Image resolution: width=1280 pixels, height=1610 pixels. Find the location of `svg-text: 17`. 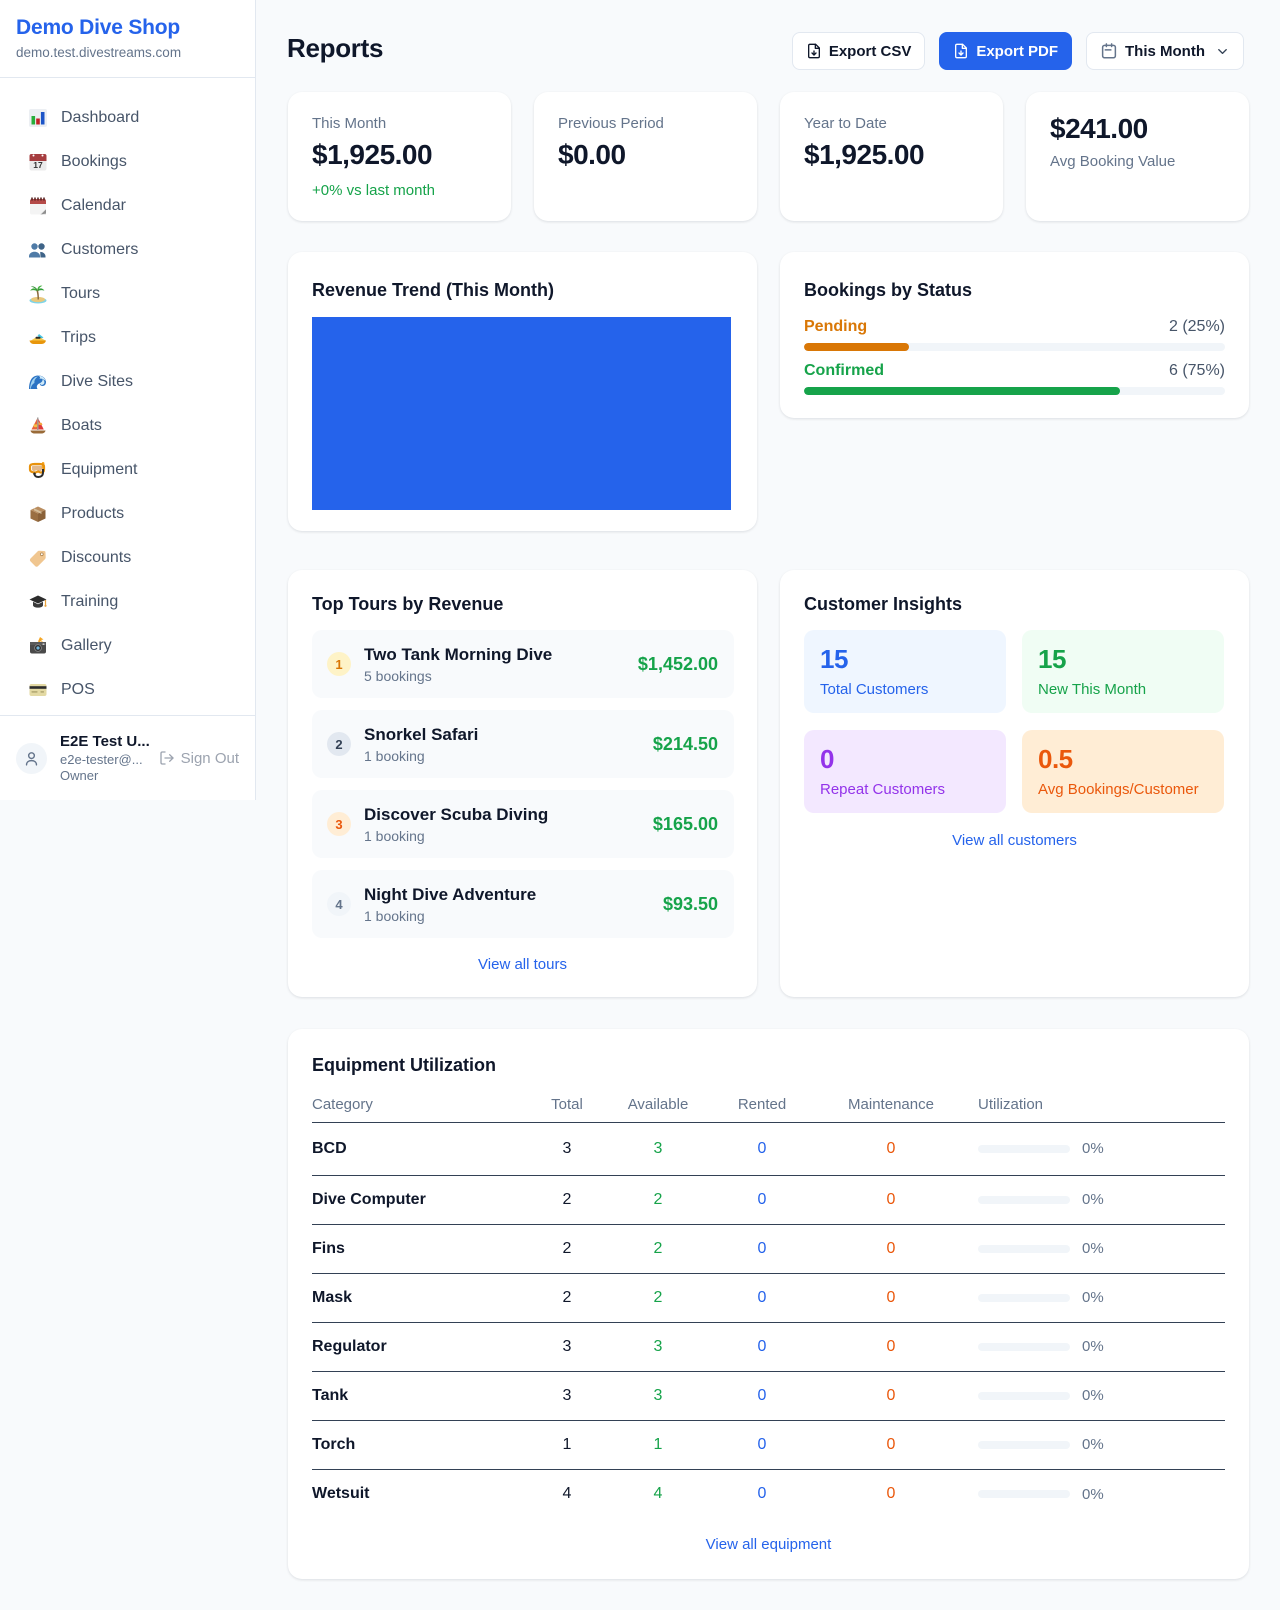

svg-text: 17 is located at coordinates (38, 165).